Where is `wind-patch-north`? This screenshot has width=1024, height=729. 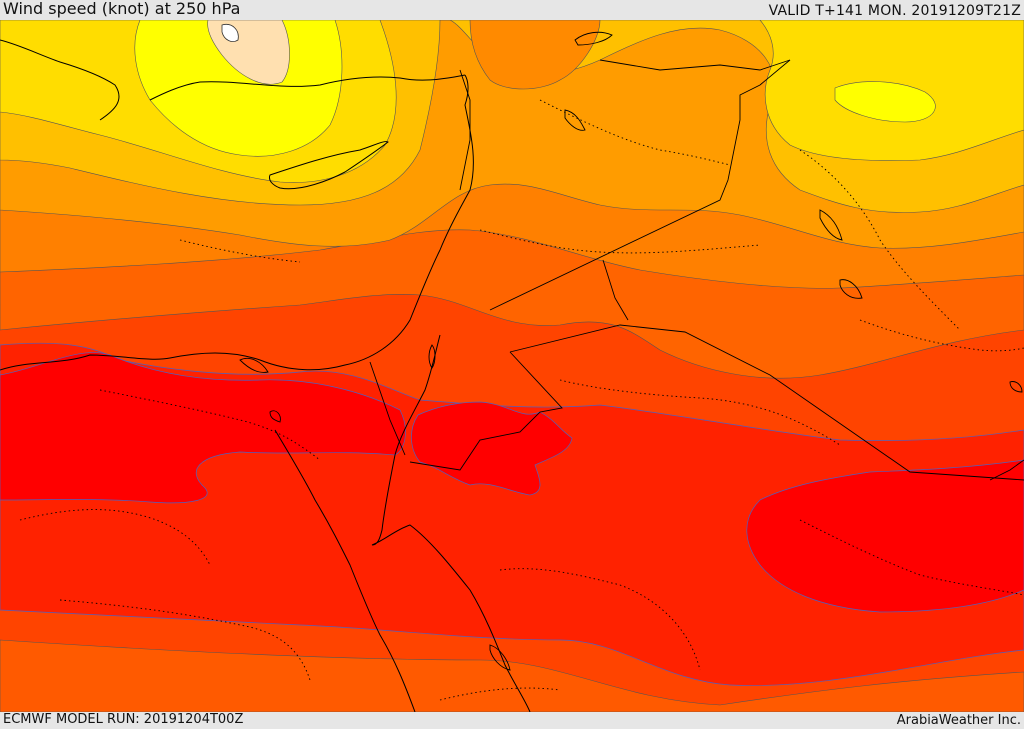
wind-patch-north is located at coordinates (535, 55).